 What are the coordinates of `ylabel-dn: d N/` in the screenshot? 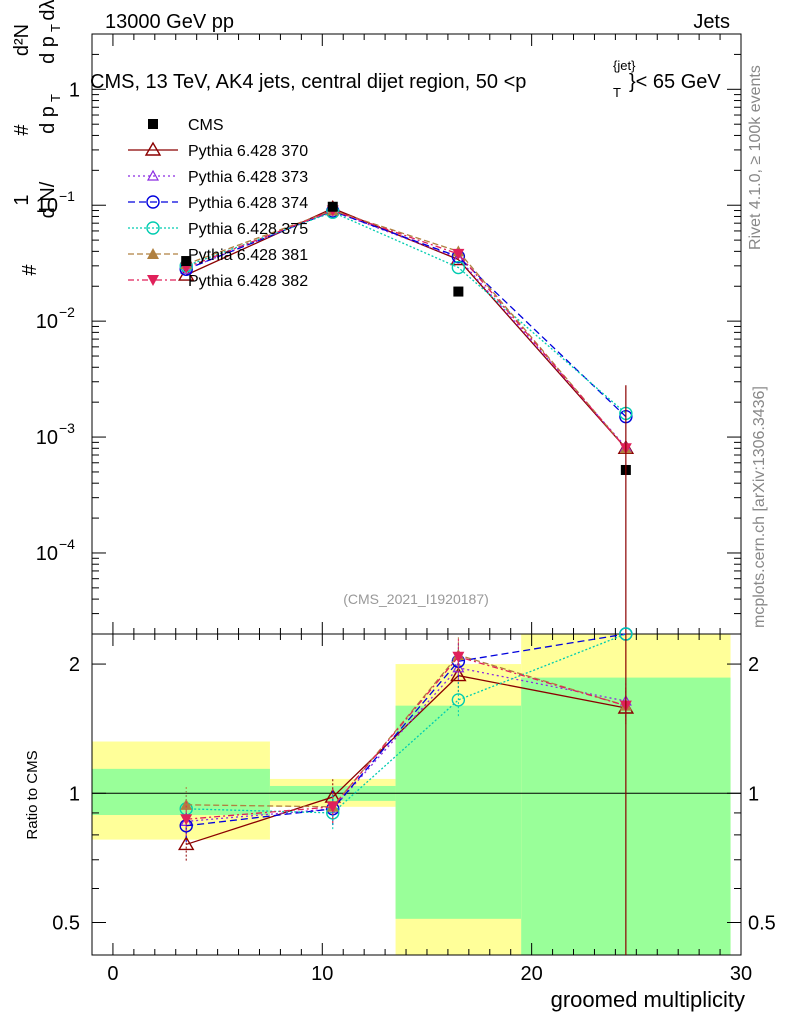 It's located at (48, 199).